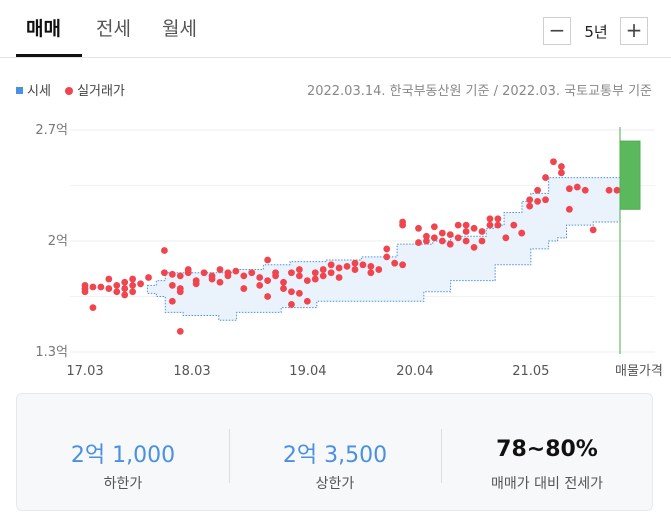 Image resolution: width=671 pixels, height=524 pixels. I want to click on active-tab-indicator, so click(49, 55).